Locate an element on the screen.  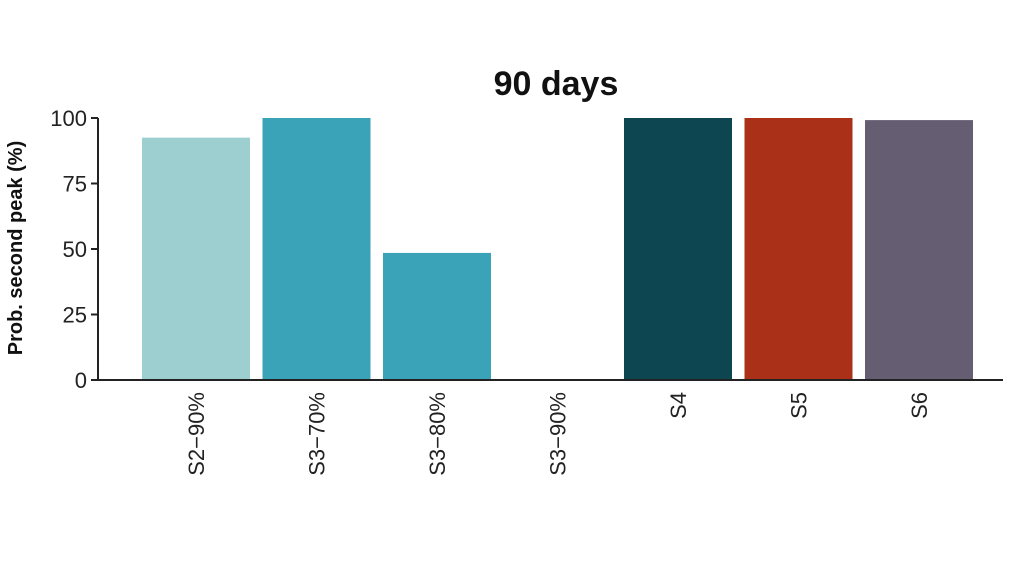
x-tick-label-s2-90: S2−90% is located at coordinates (196, 434).